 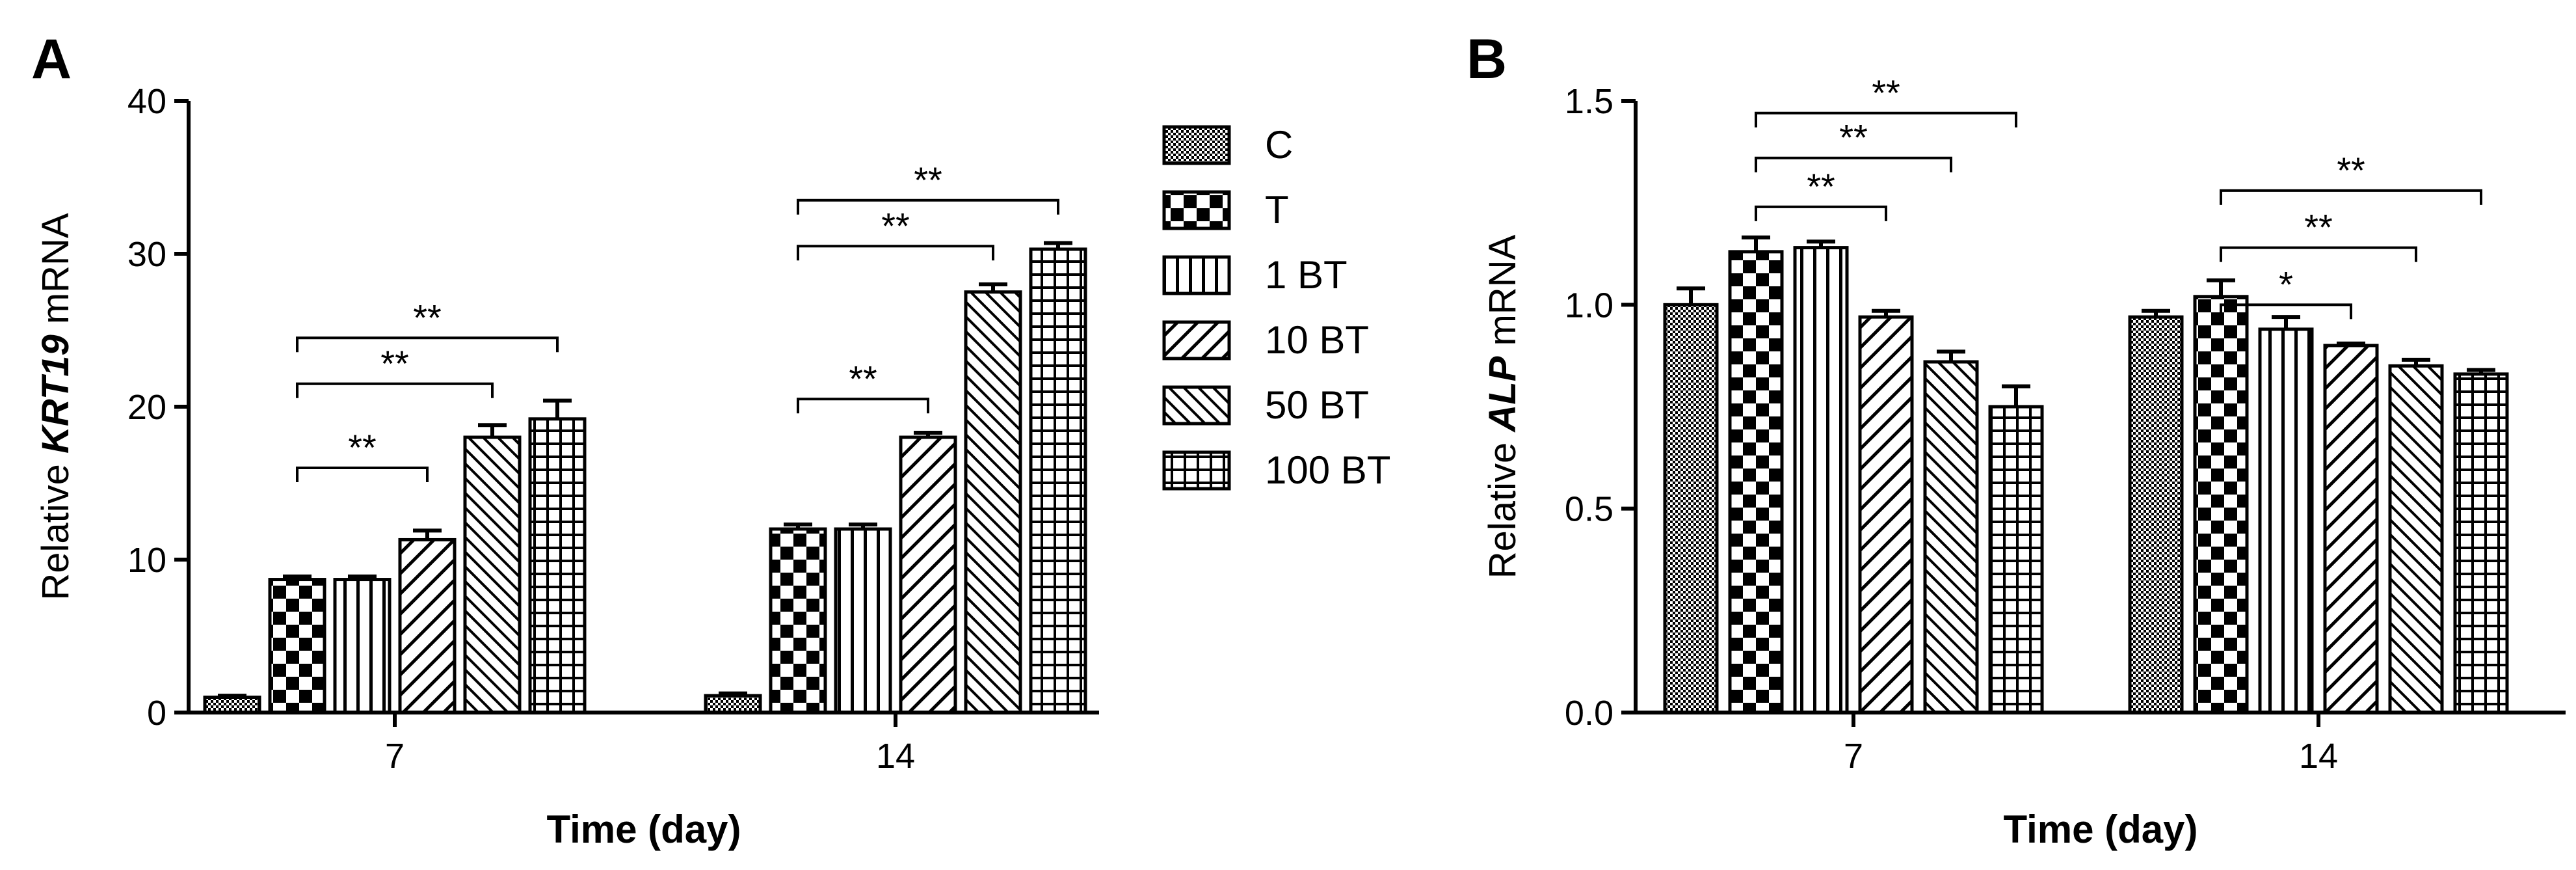 What do you see at coordinates (1279, 145) in the screenshot?
I see `legend-label-C: C` at bounding box center [1279, 145].